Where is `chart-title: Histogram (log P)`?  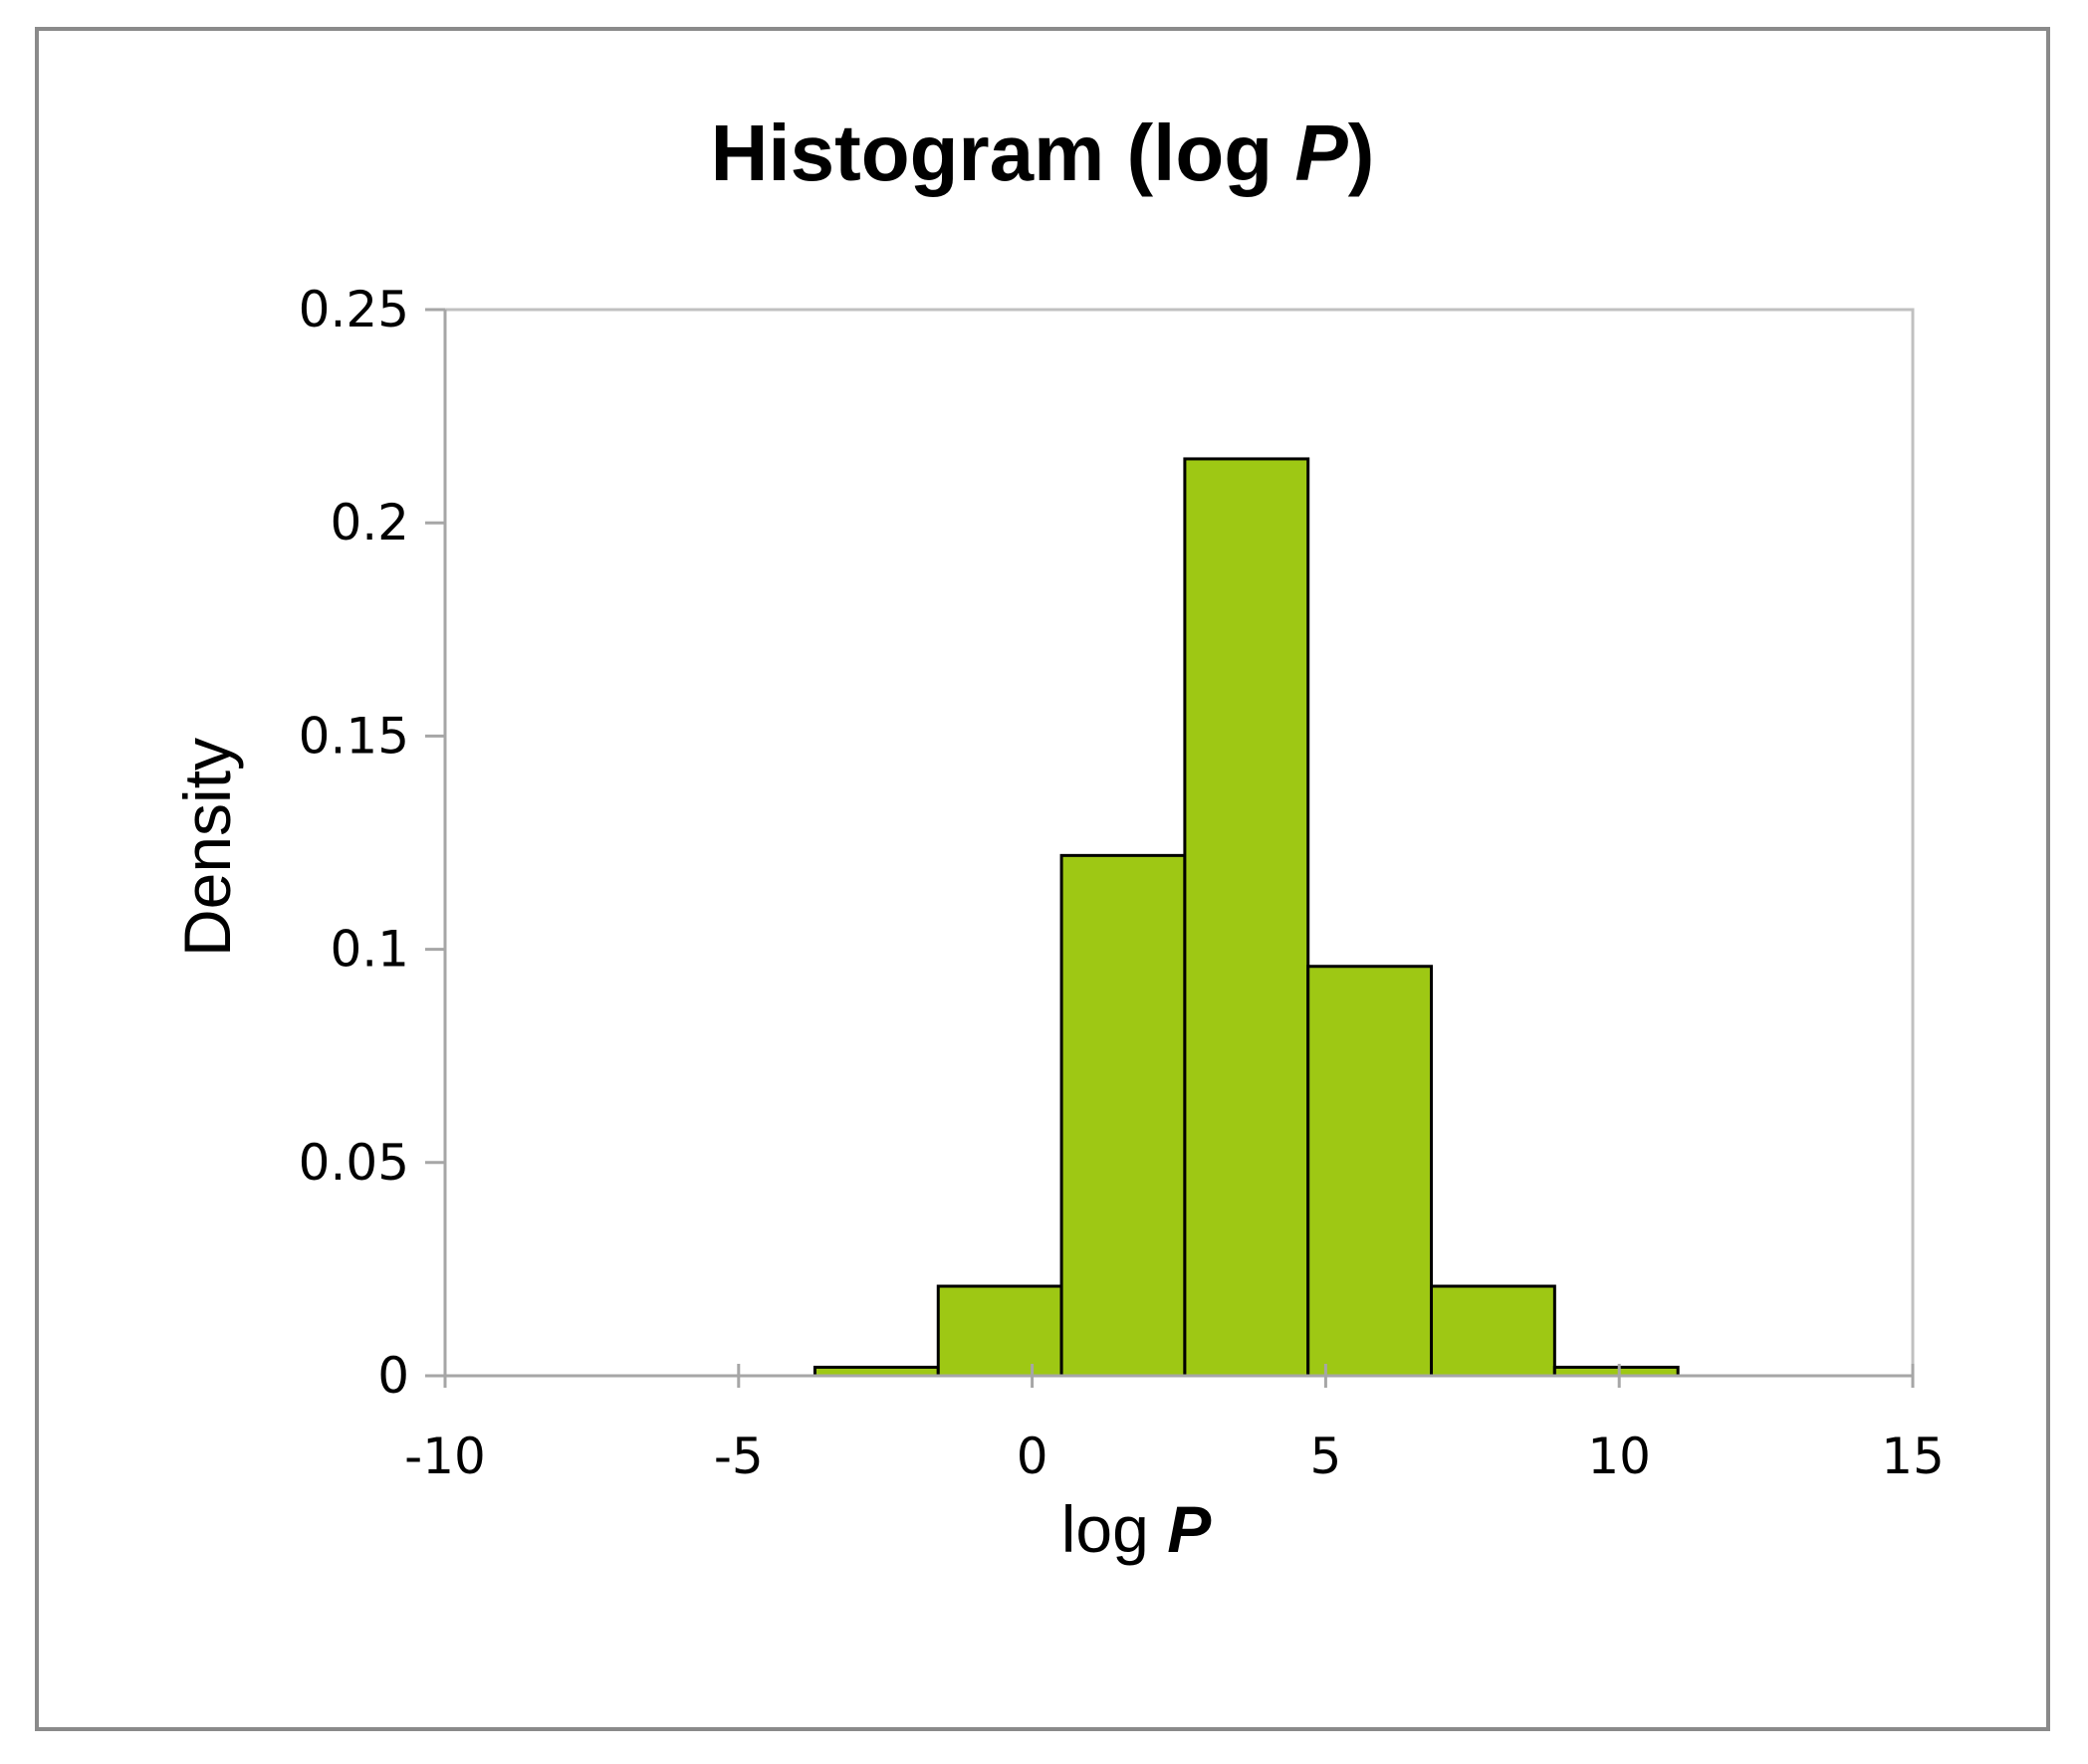
chart-title: Histogram (log P) is located at coordinates (1043, 153).